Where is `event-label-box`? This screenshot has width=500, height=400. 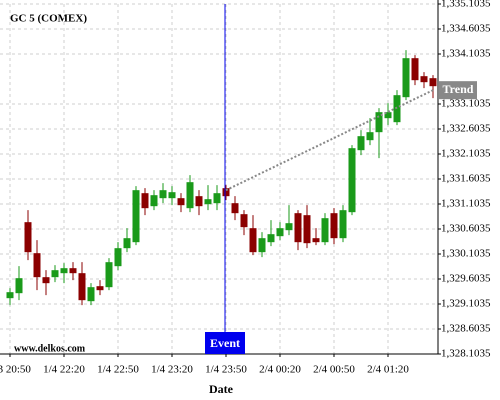
event-label-box is located at coordinates (225, 343).